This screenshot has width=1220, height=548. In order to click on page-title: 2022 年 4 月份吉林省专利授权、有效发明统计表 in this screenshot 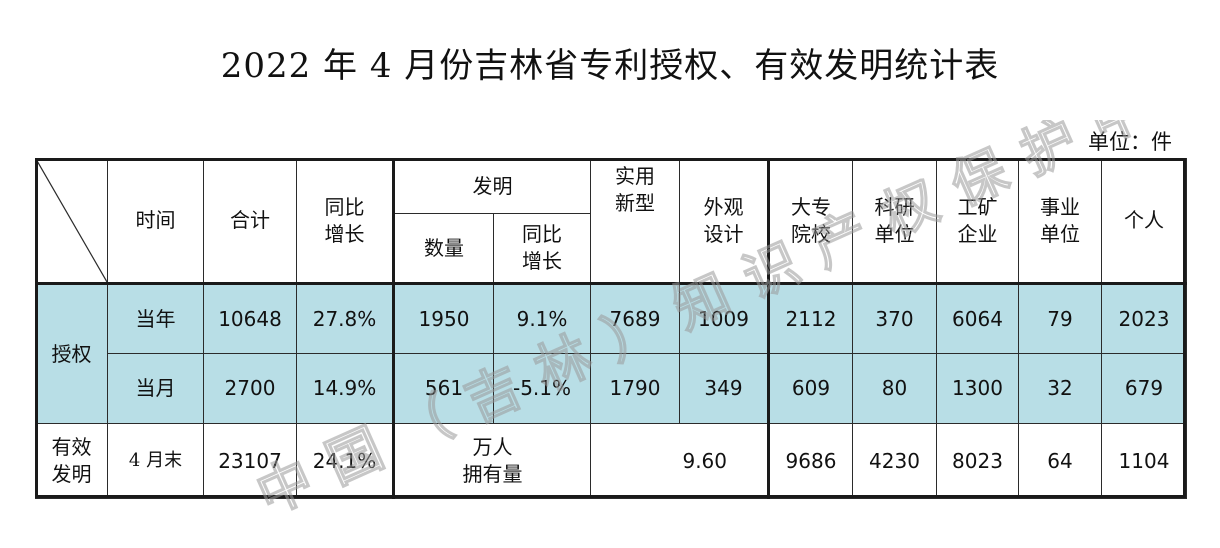, I will do `click(610, 62)`.